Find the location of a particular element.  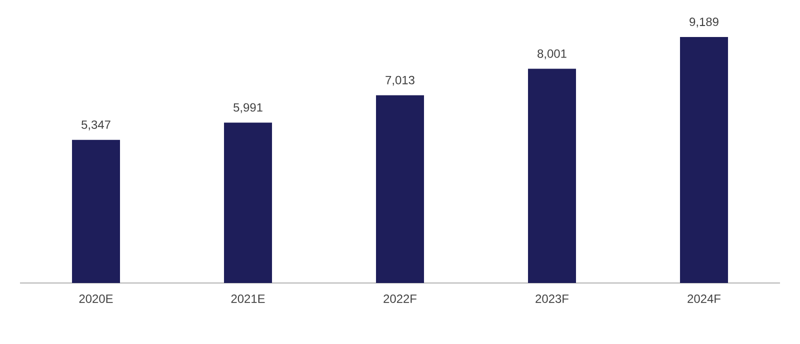

x-tick-label: 2021E is located at coordinates (248, 298).